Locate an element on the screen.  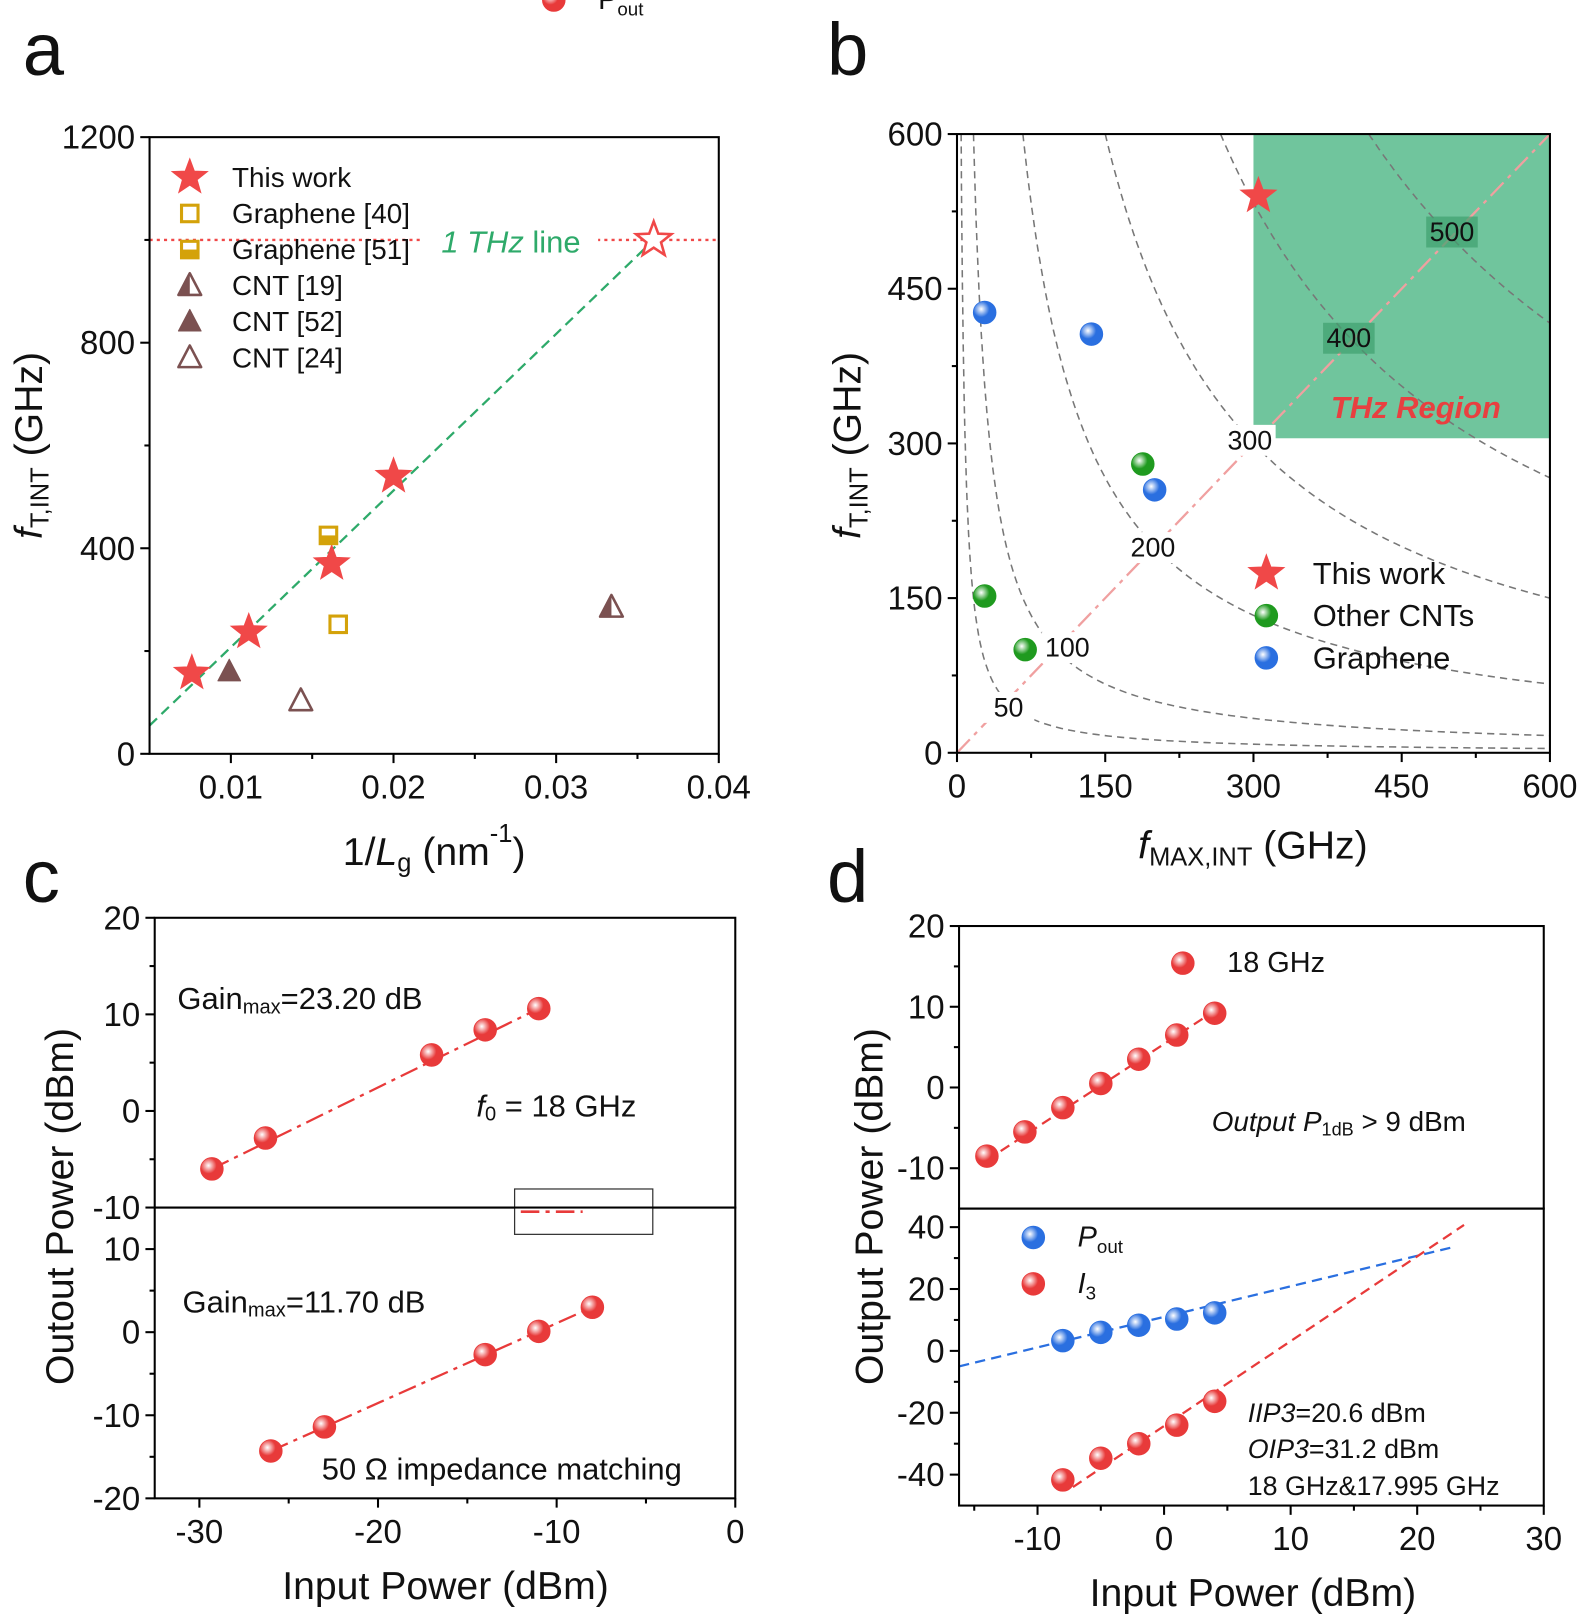
panel-letter: d is located at coordinates (847, 876).